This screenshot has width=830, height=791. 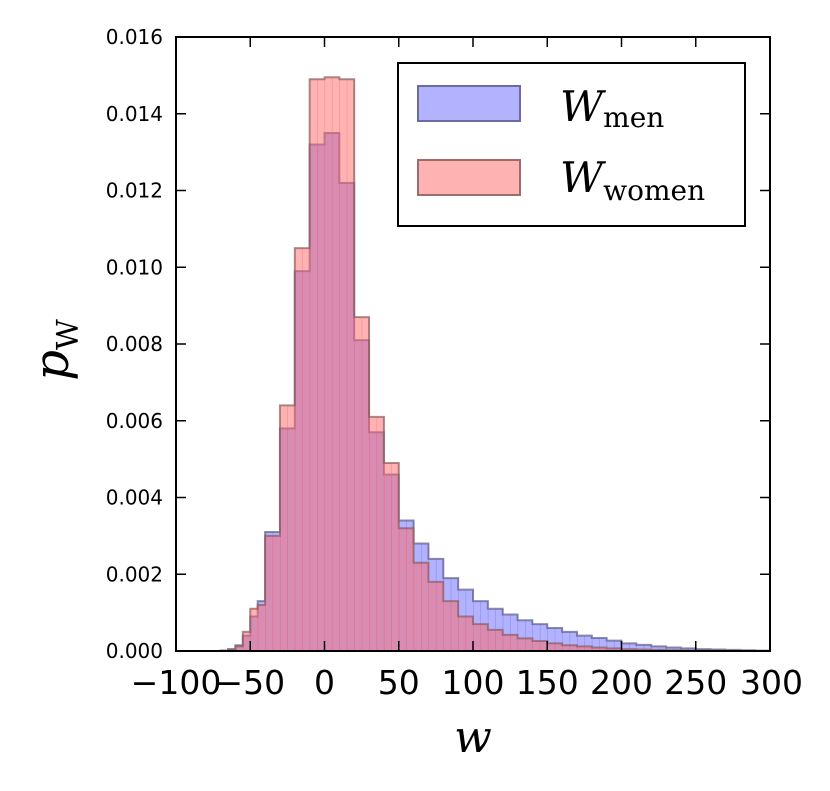 I want to click on x-tick-label-5: 150, so click(x=547, y=682).